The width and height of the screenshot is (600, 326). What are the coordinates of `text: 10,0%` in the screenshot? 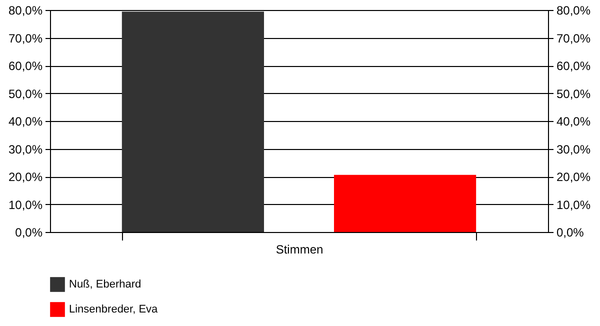 It's located at (573, 205).